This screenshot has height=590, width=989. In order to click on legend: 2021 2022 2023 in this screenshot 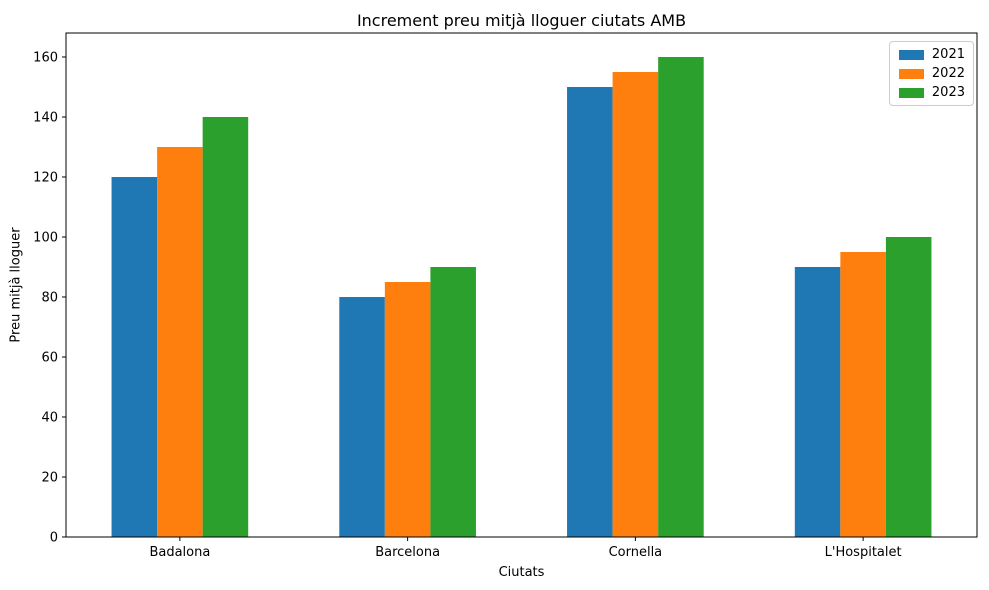, I will do `click(931, 73)`.